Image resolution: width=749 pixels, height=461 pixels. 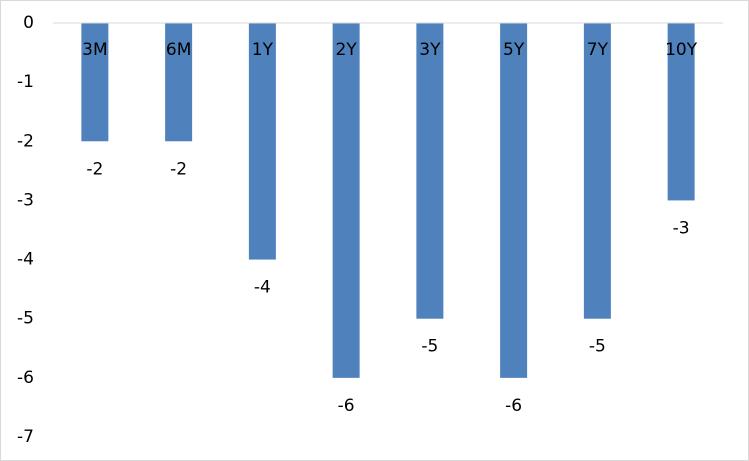 I want to click on x-tick-label: 6M, so click(x=178, y=50).